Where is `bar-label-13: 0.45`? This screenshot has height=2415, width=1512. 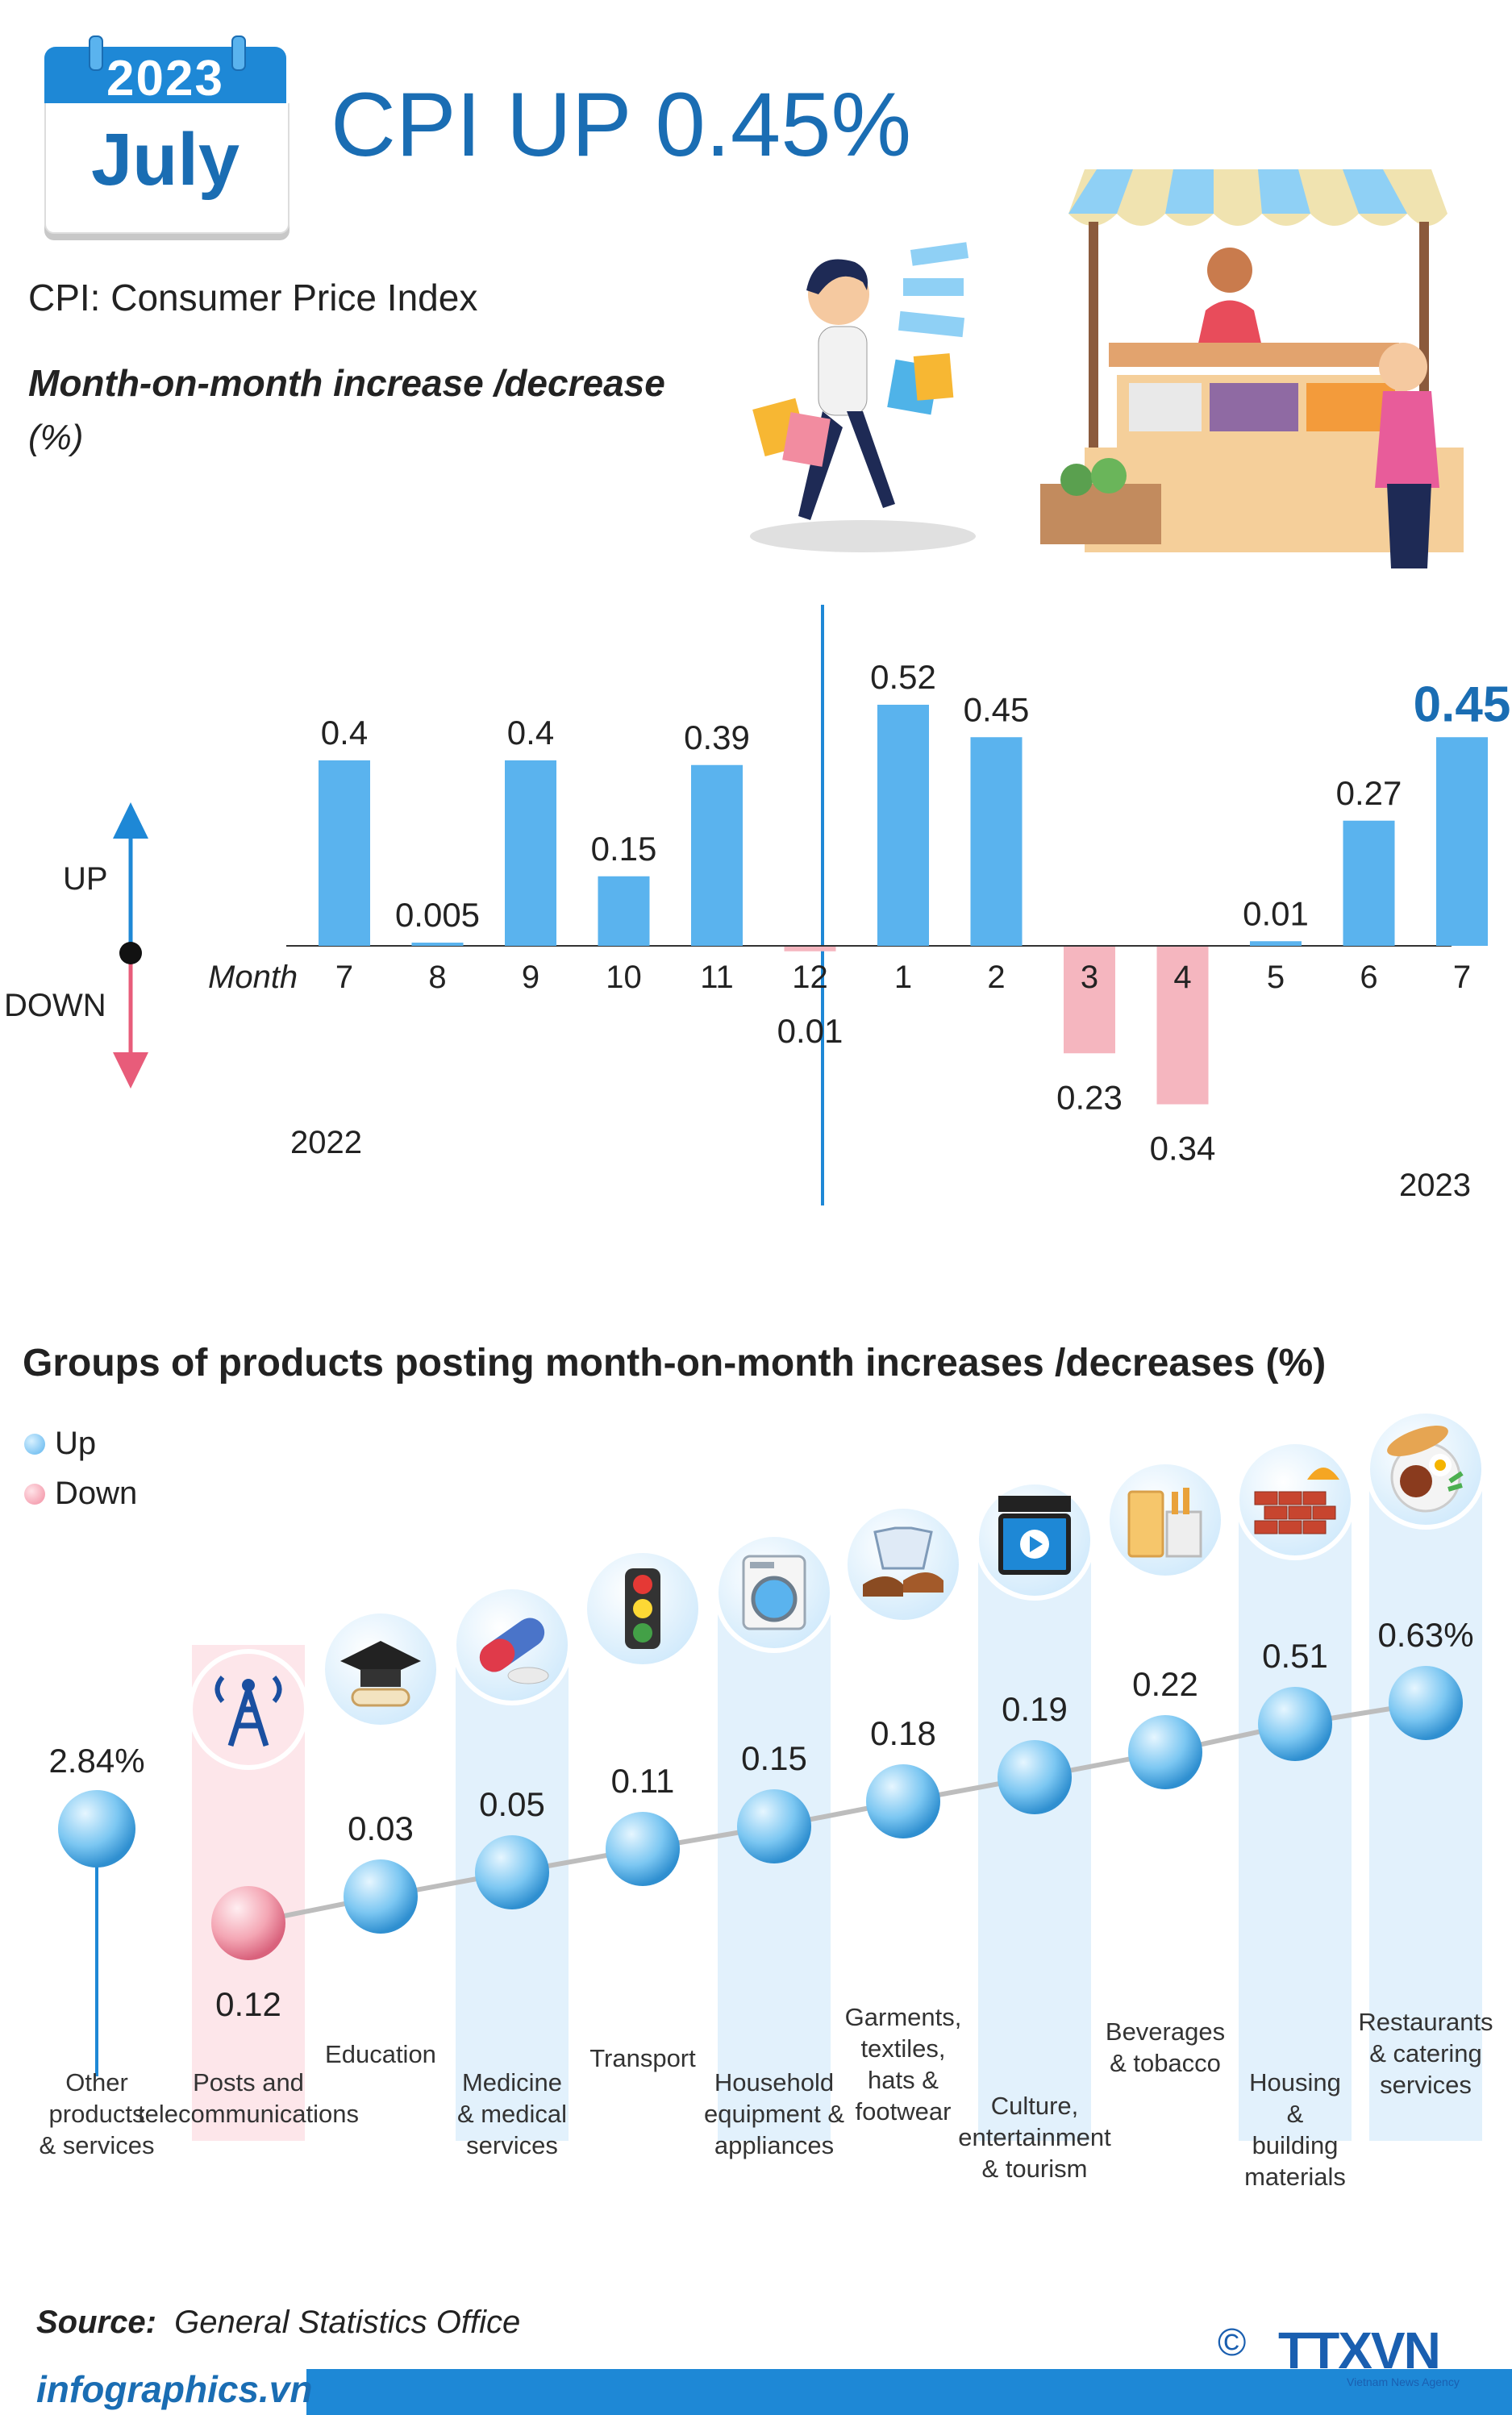 bar-label-13: 0.45 is located at coordinates (1463, 704).